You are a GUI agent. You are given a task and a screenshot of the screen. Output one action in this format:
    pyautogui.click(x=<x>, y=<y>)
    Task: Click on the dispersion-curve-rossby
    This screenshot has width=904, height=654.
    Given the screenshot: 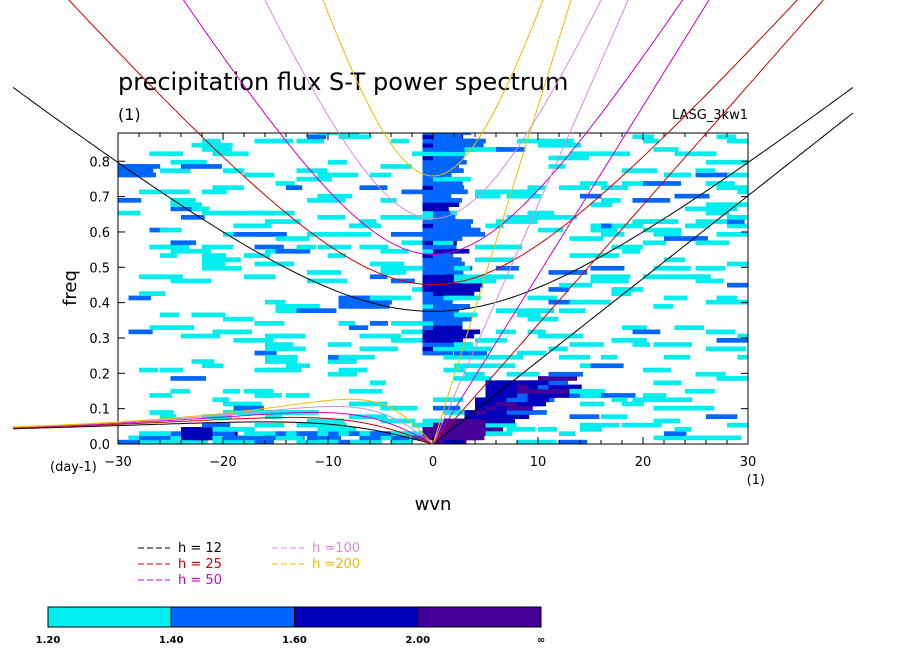 What is the action you would take?
    pyautogui.click(x=223, y=427)
    